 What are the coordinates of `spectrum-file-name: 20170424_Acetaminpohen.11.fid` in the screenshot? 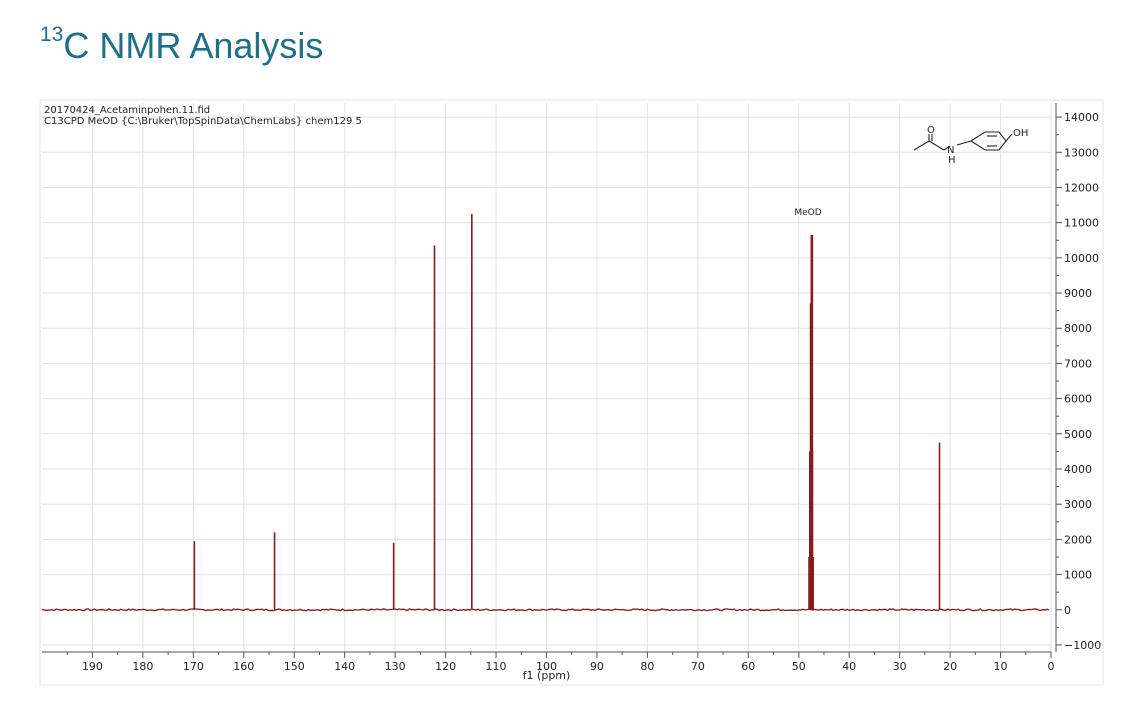 It's located at (127, 110).